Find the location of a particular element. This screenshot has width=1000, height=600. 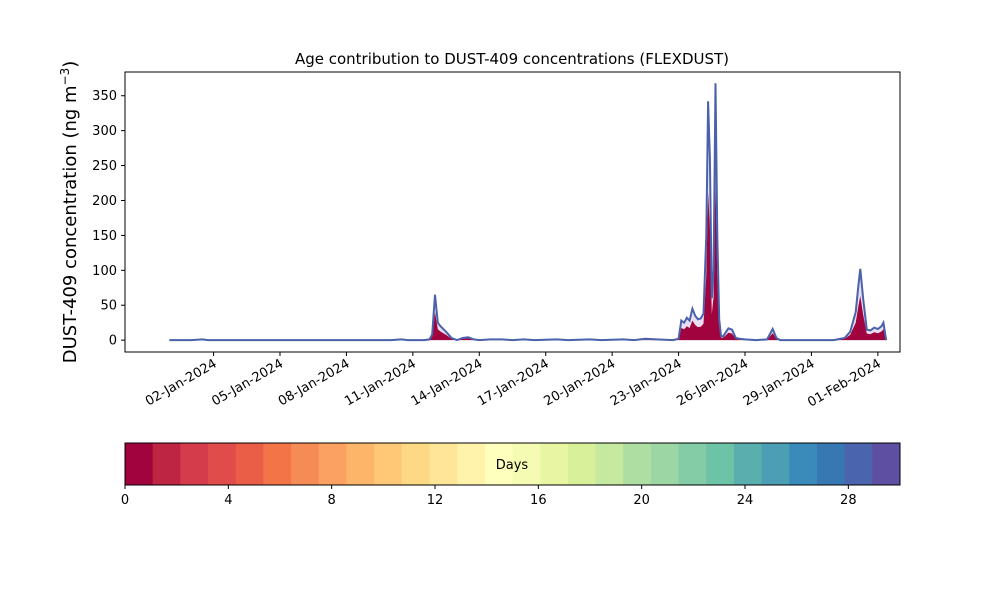

x-tick-label: 08-Jan-2024 is located at coordinates (314, 382).